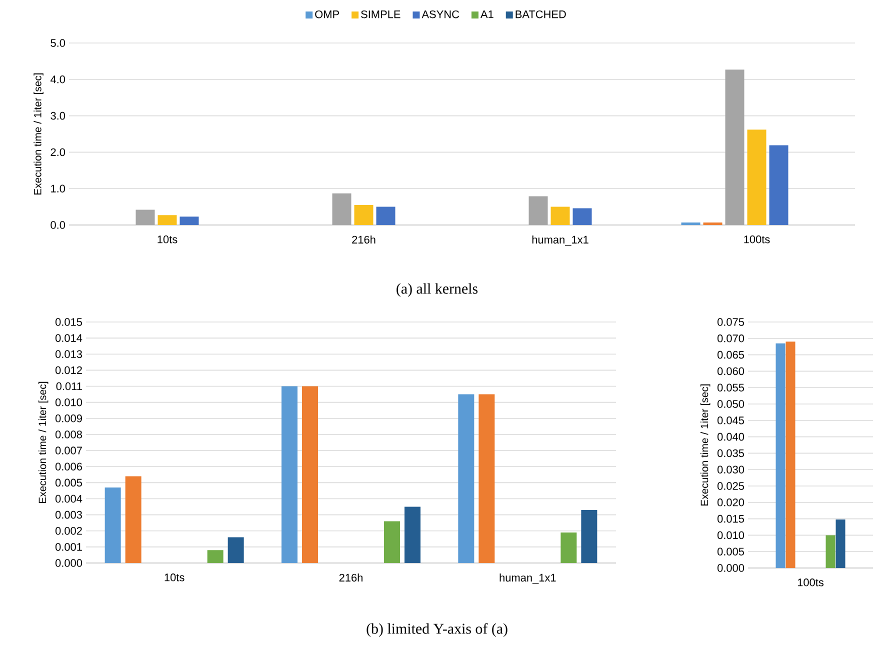 This screenshot has height=650, width=874. I want to click on y-tick-label: 0.003, so click(68, 514).